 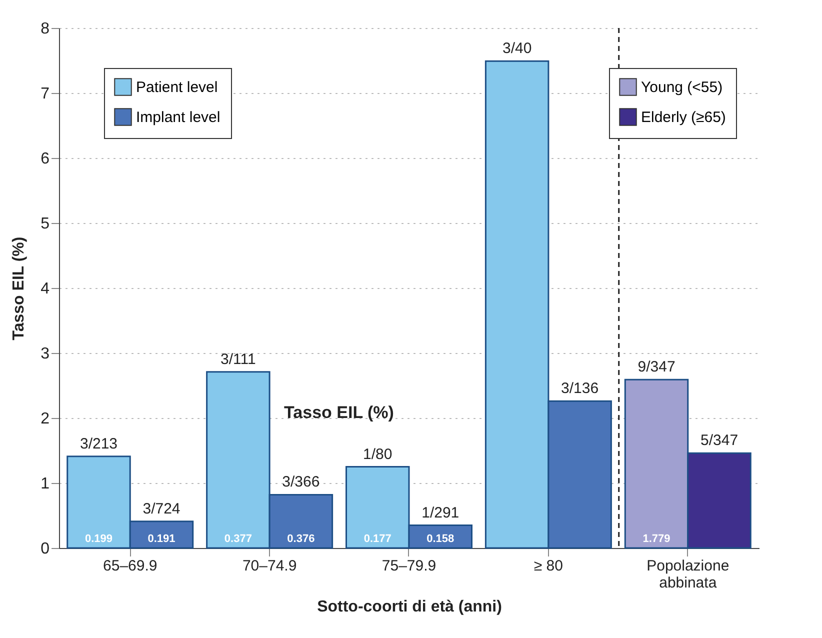 What do you see at coordinates (517, 49) in the screenshot?
I see `data-label: 3/40` at bounding box center [517, 49].